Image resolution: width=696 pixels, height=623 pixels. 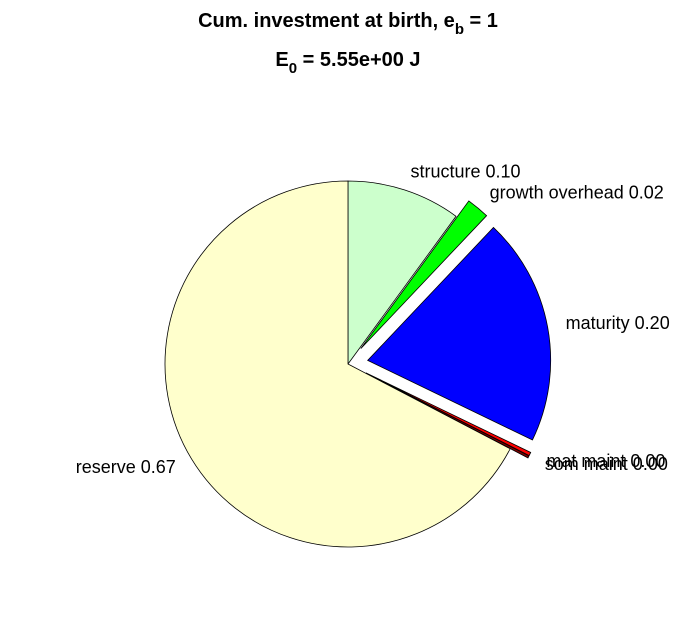 I want to click on slice-label: maturity 0.20, so click(x=618, y=323).